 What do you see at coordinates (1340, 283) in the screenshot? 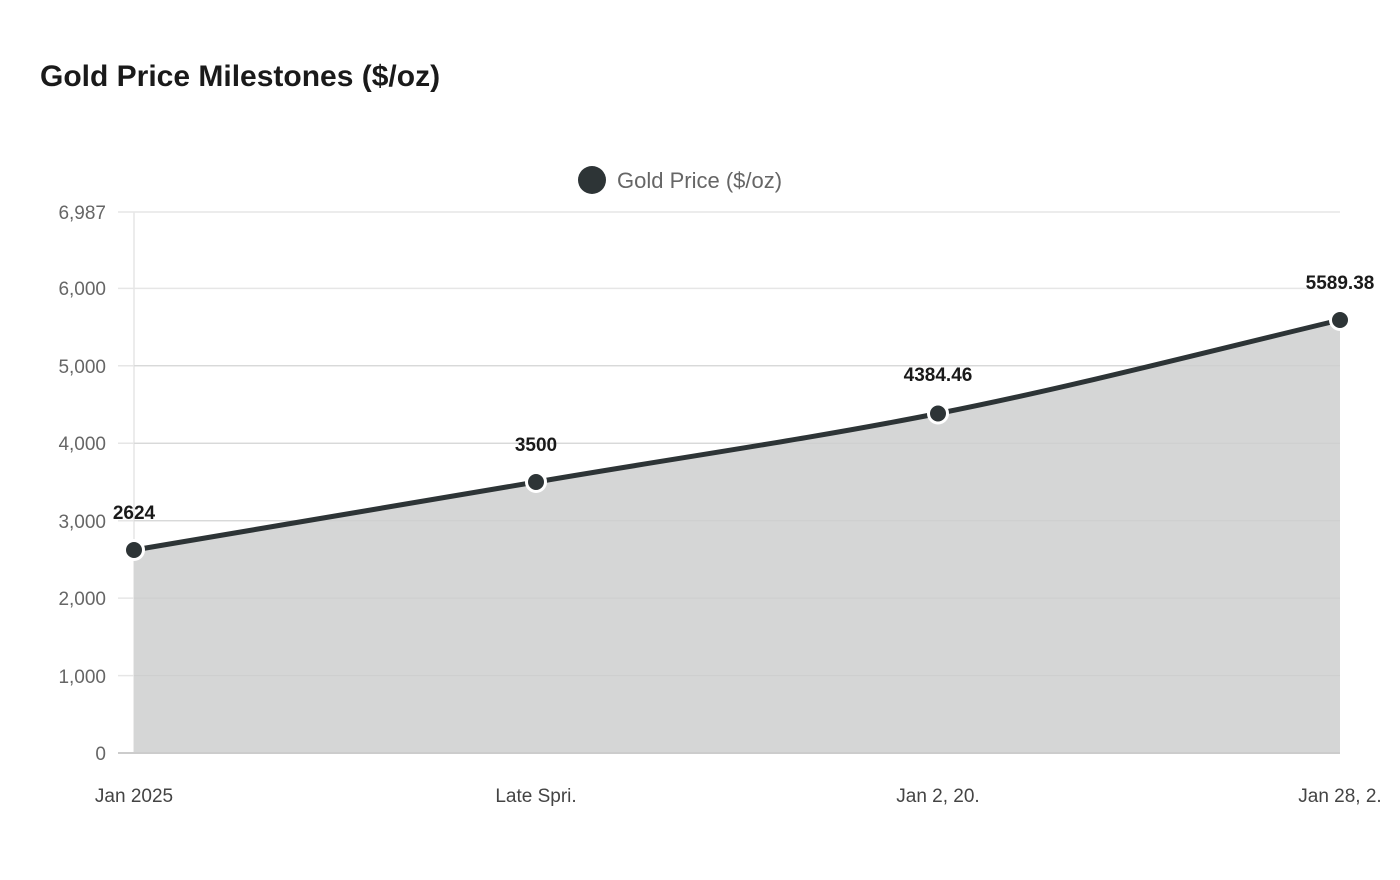
I see `data-label: 5589.38` at bounding box center [1340, 283].